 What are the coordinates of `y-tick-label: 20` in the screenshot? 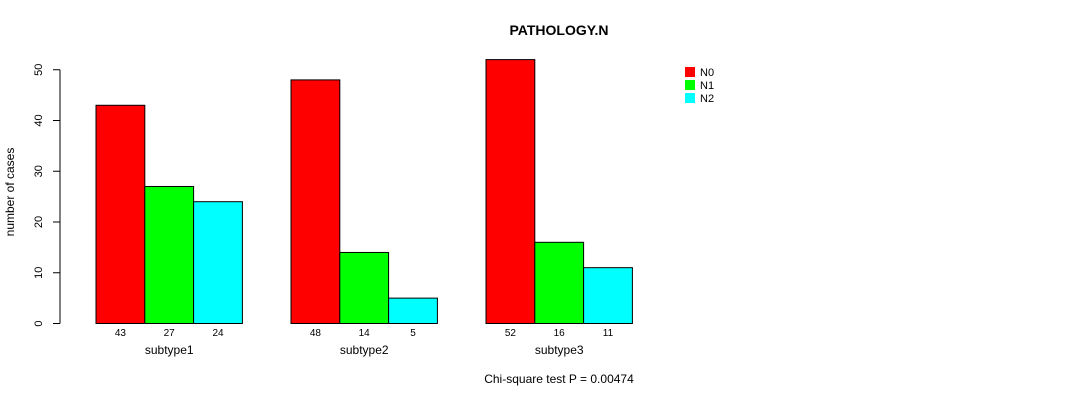 It's located at (39, 222).